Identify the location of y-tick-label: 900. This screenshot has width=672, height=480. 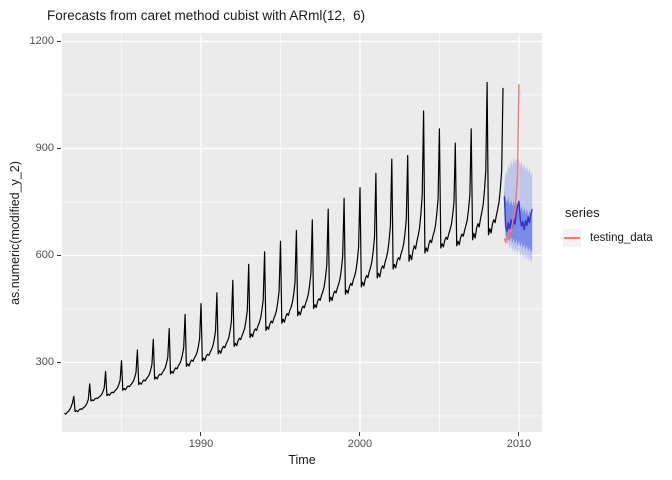
(44, 147).